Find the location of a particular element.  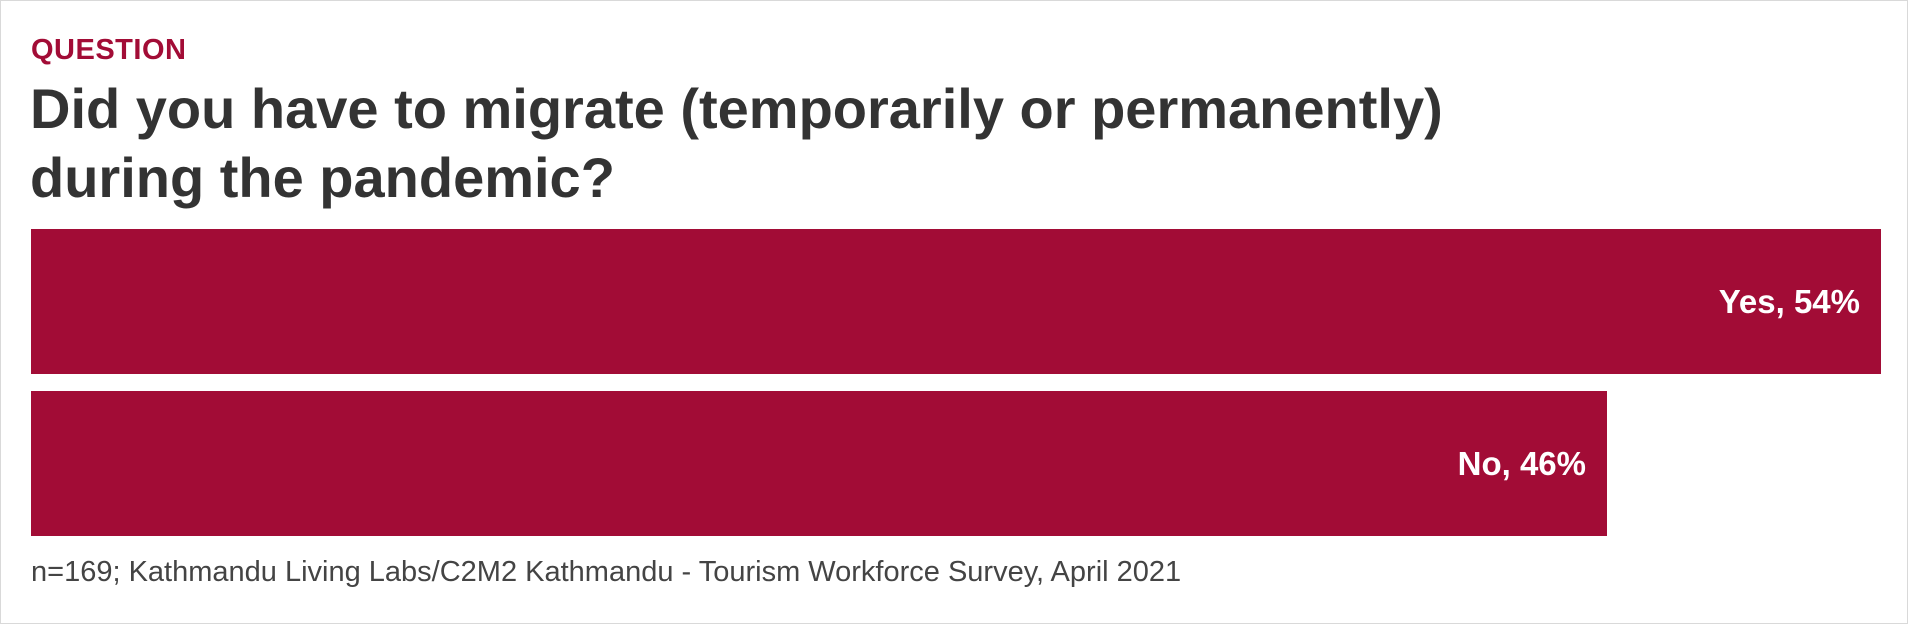

bar-no-label: No, 46% is located at coordinates (1521, 463).